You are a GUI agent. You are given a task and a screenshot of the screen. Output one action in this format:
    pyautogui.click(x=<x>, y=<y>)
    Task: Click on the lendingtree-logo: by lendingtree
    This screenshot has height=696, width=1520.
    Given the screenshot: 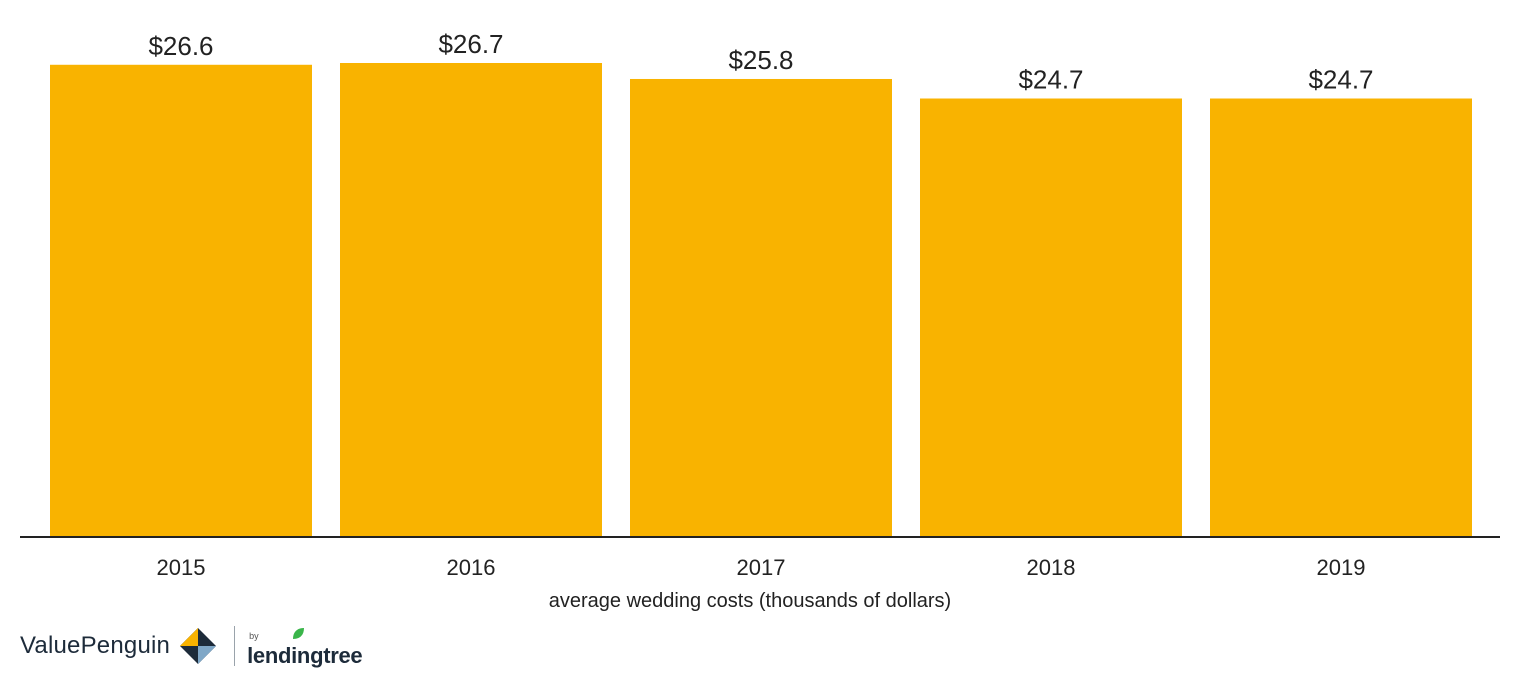 What is the action you would take?
    pyautogui.click(x=305, y=646)
    